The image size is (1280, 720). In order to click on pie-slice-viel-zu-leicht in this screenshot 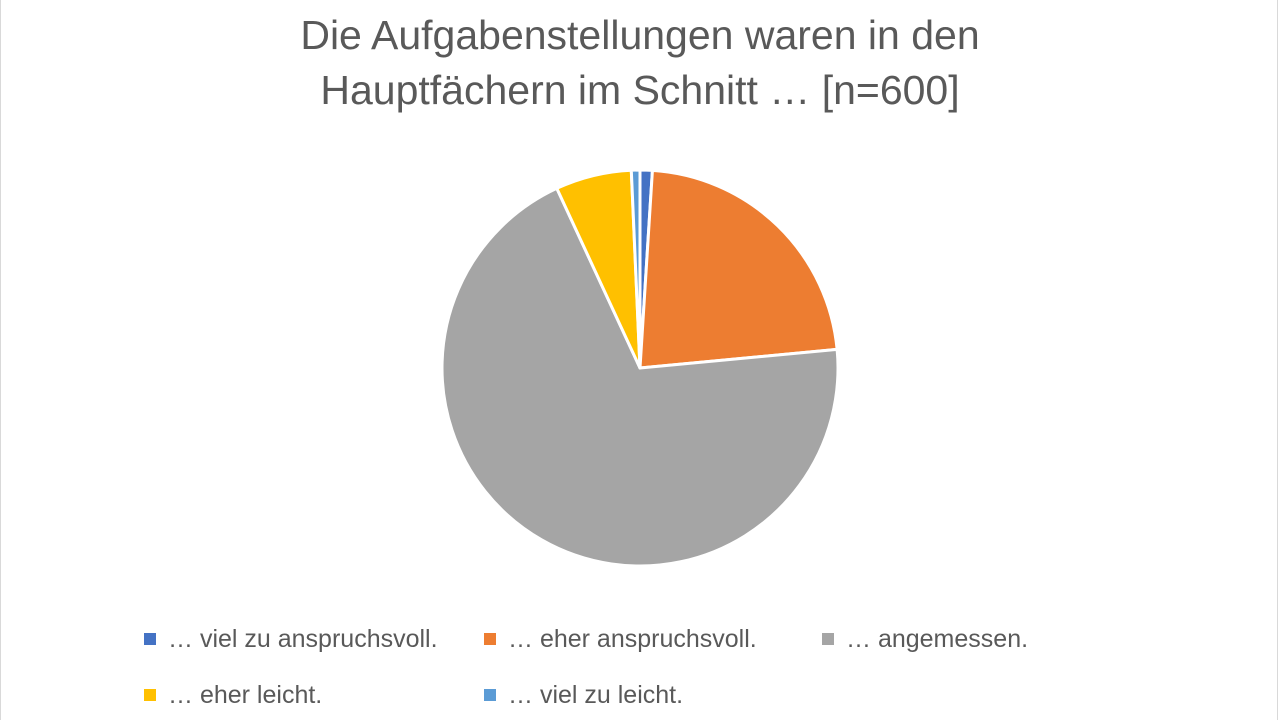, I will do `click(635, 269)`.